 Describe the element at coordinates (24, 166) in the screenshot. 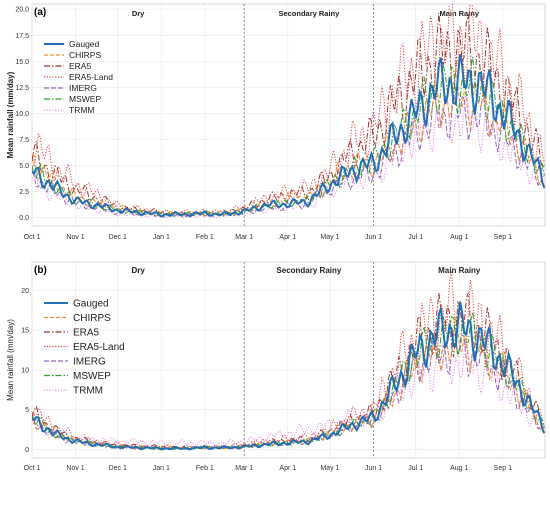

I see `y-tick-label: 5.0` at that location.